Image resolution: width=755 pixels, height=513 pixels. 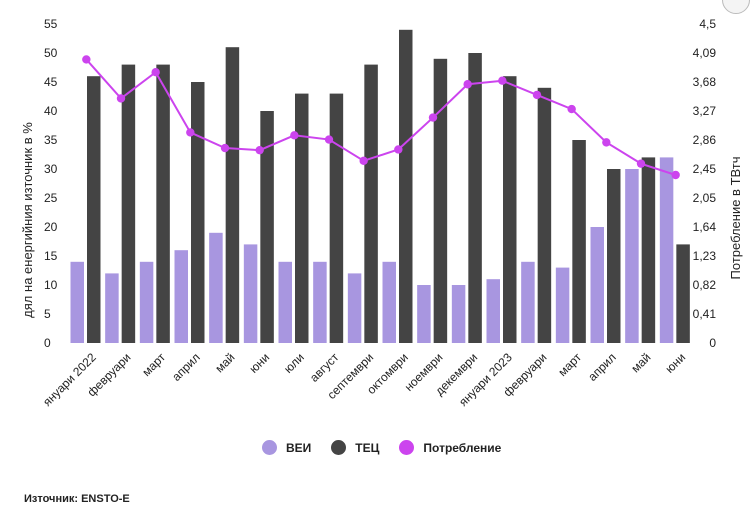 I want to click on y-left-tick-label: 10, so click(x=51, y=285).